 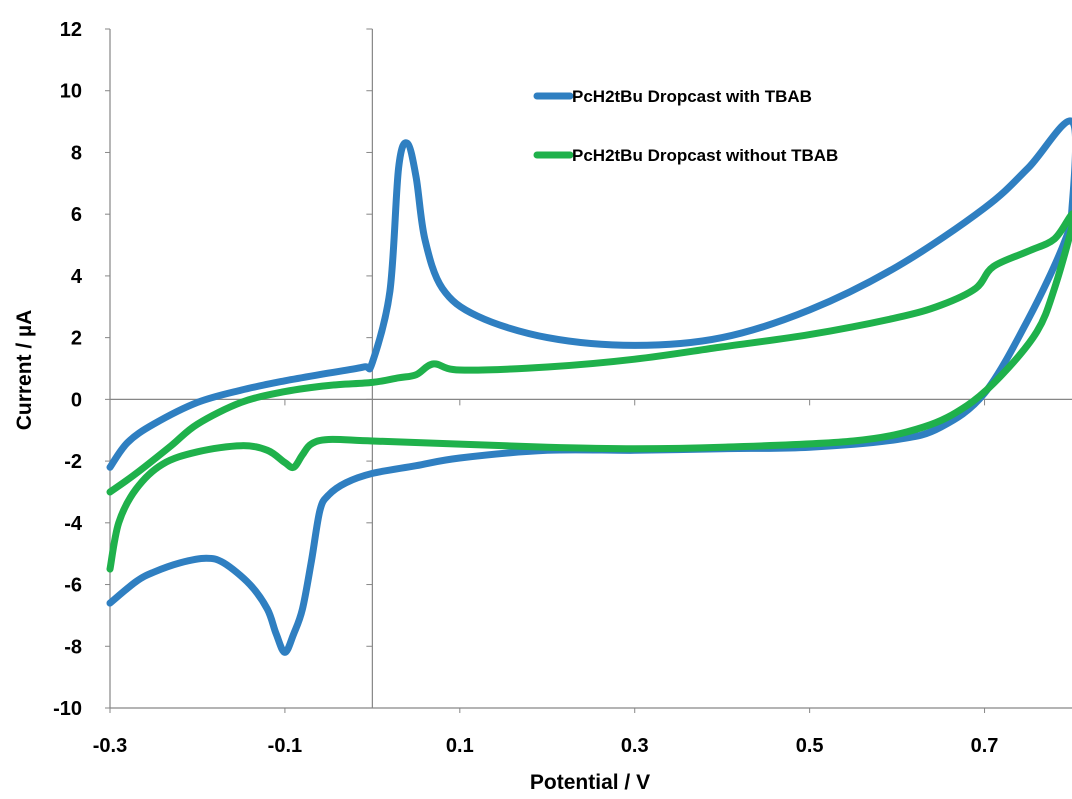 I want to click on y-tick-label: -6, so click(x=73, y=586).